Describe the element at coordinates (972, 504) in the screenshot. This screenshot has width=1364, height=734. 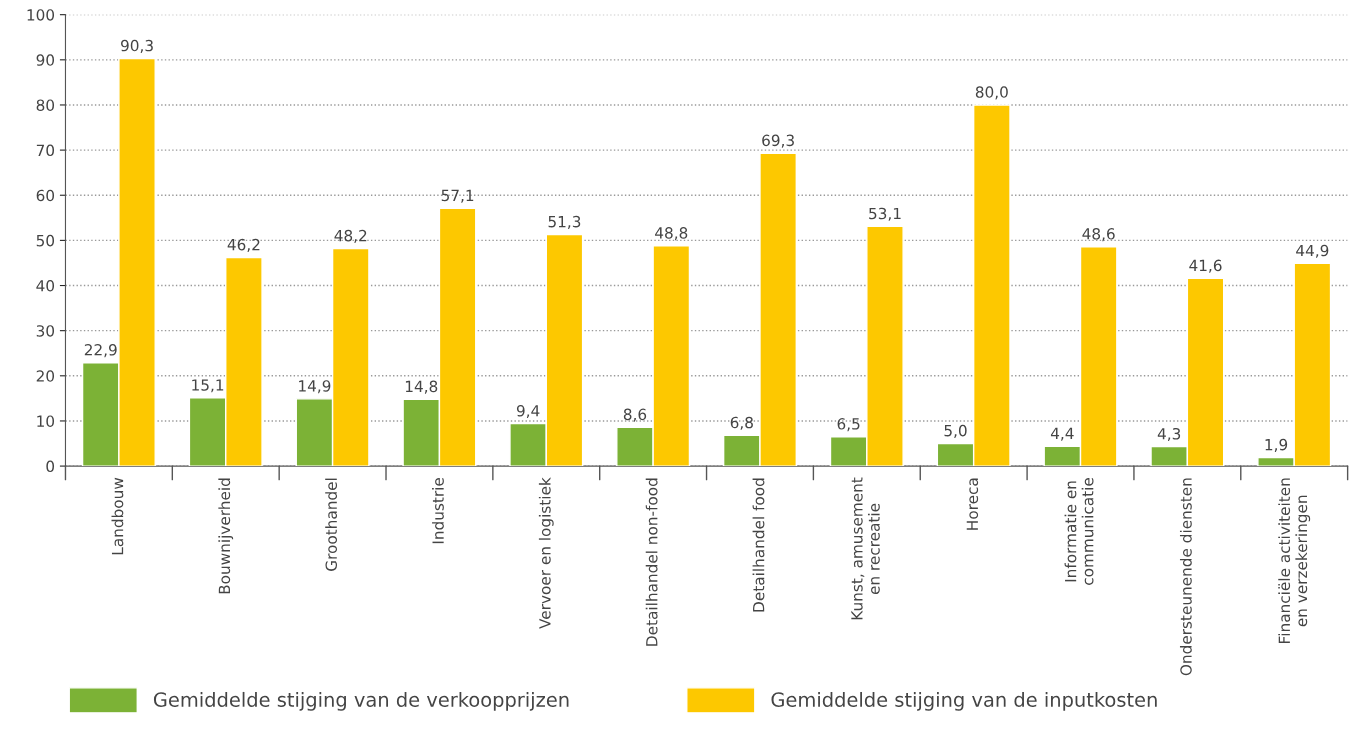
I see `x-tick-label: Horeca` at that location.